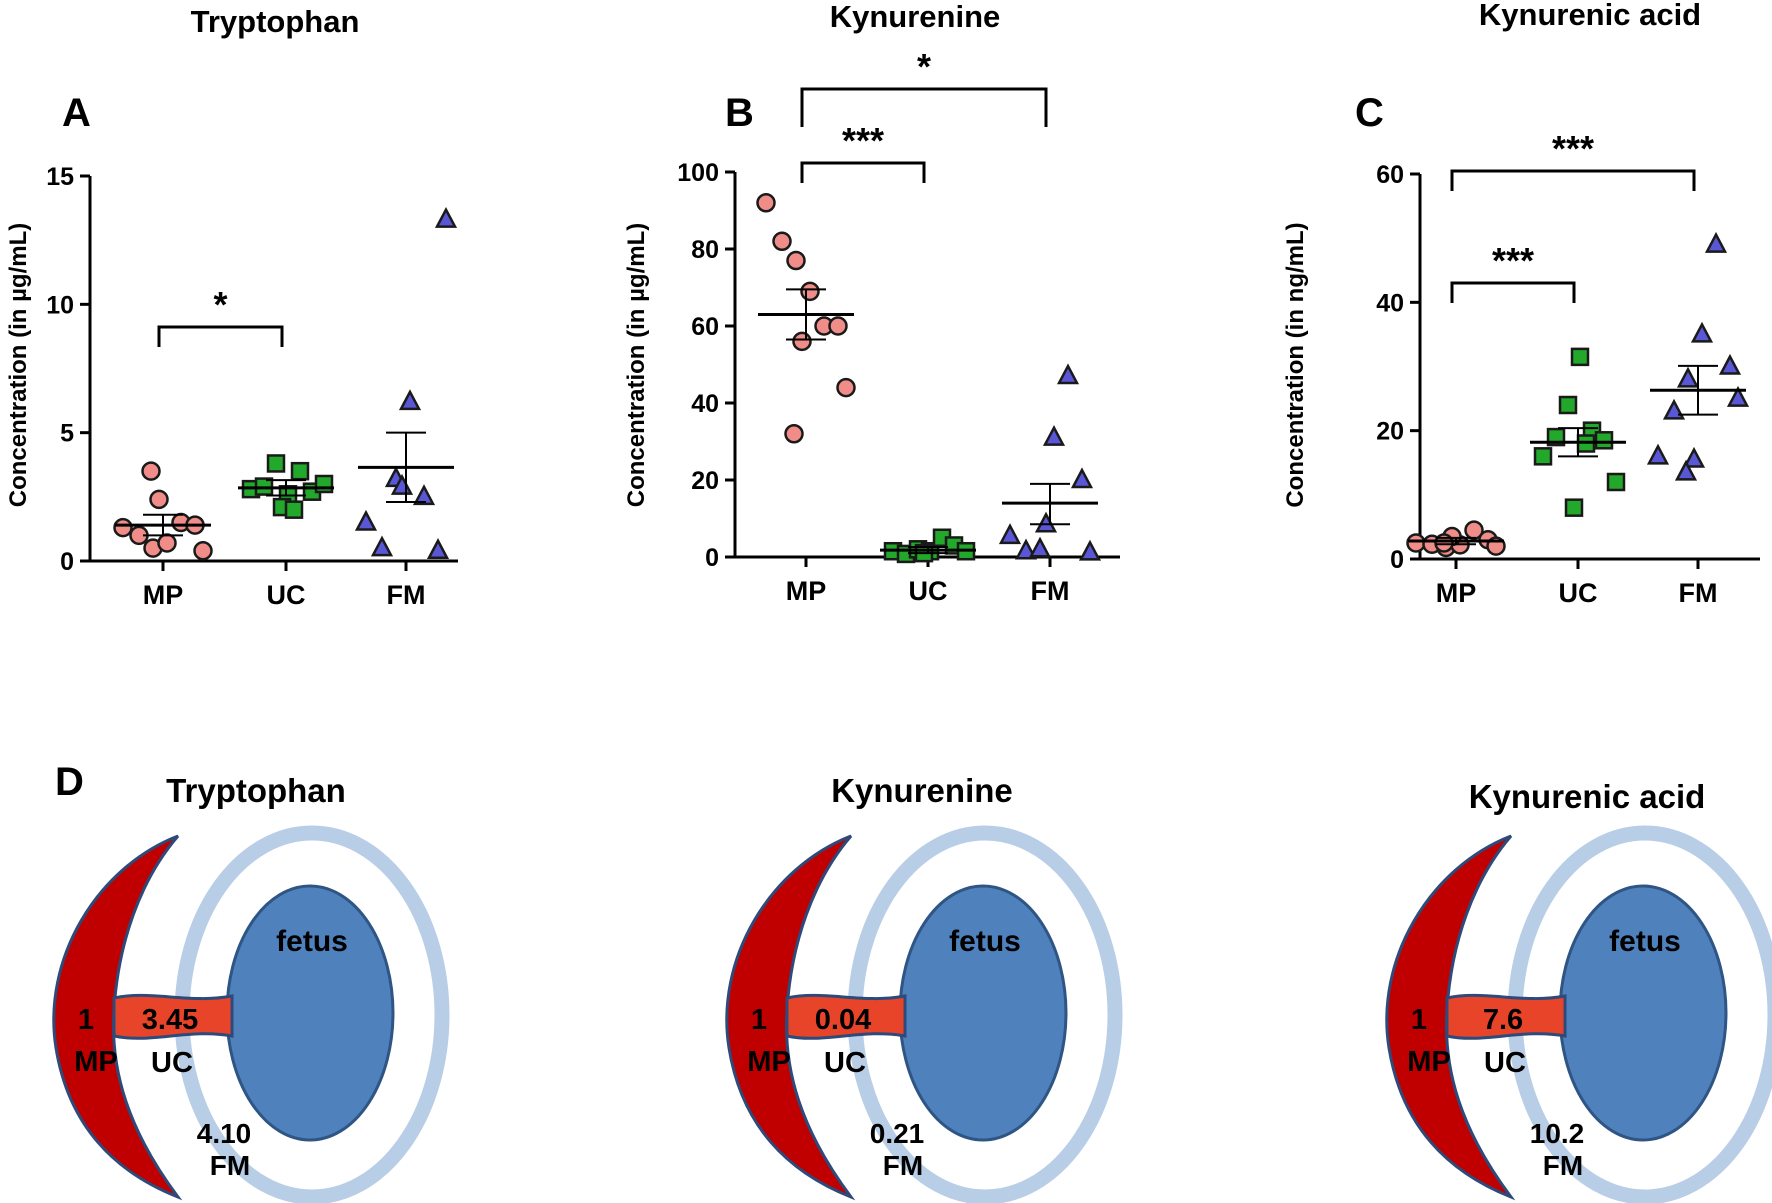  Describe the element at coordinates (1578, 1014) in the screenshot. I see `transfer-diagram: fetus 1 MP 7.6 UC 10.2FM` at that location.